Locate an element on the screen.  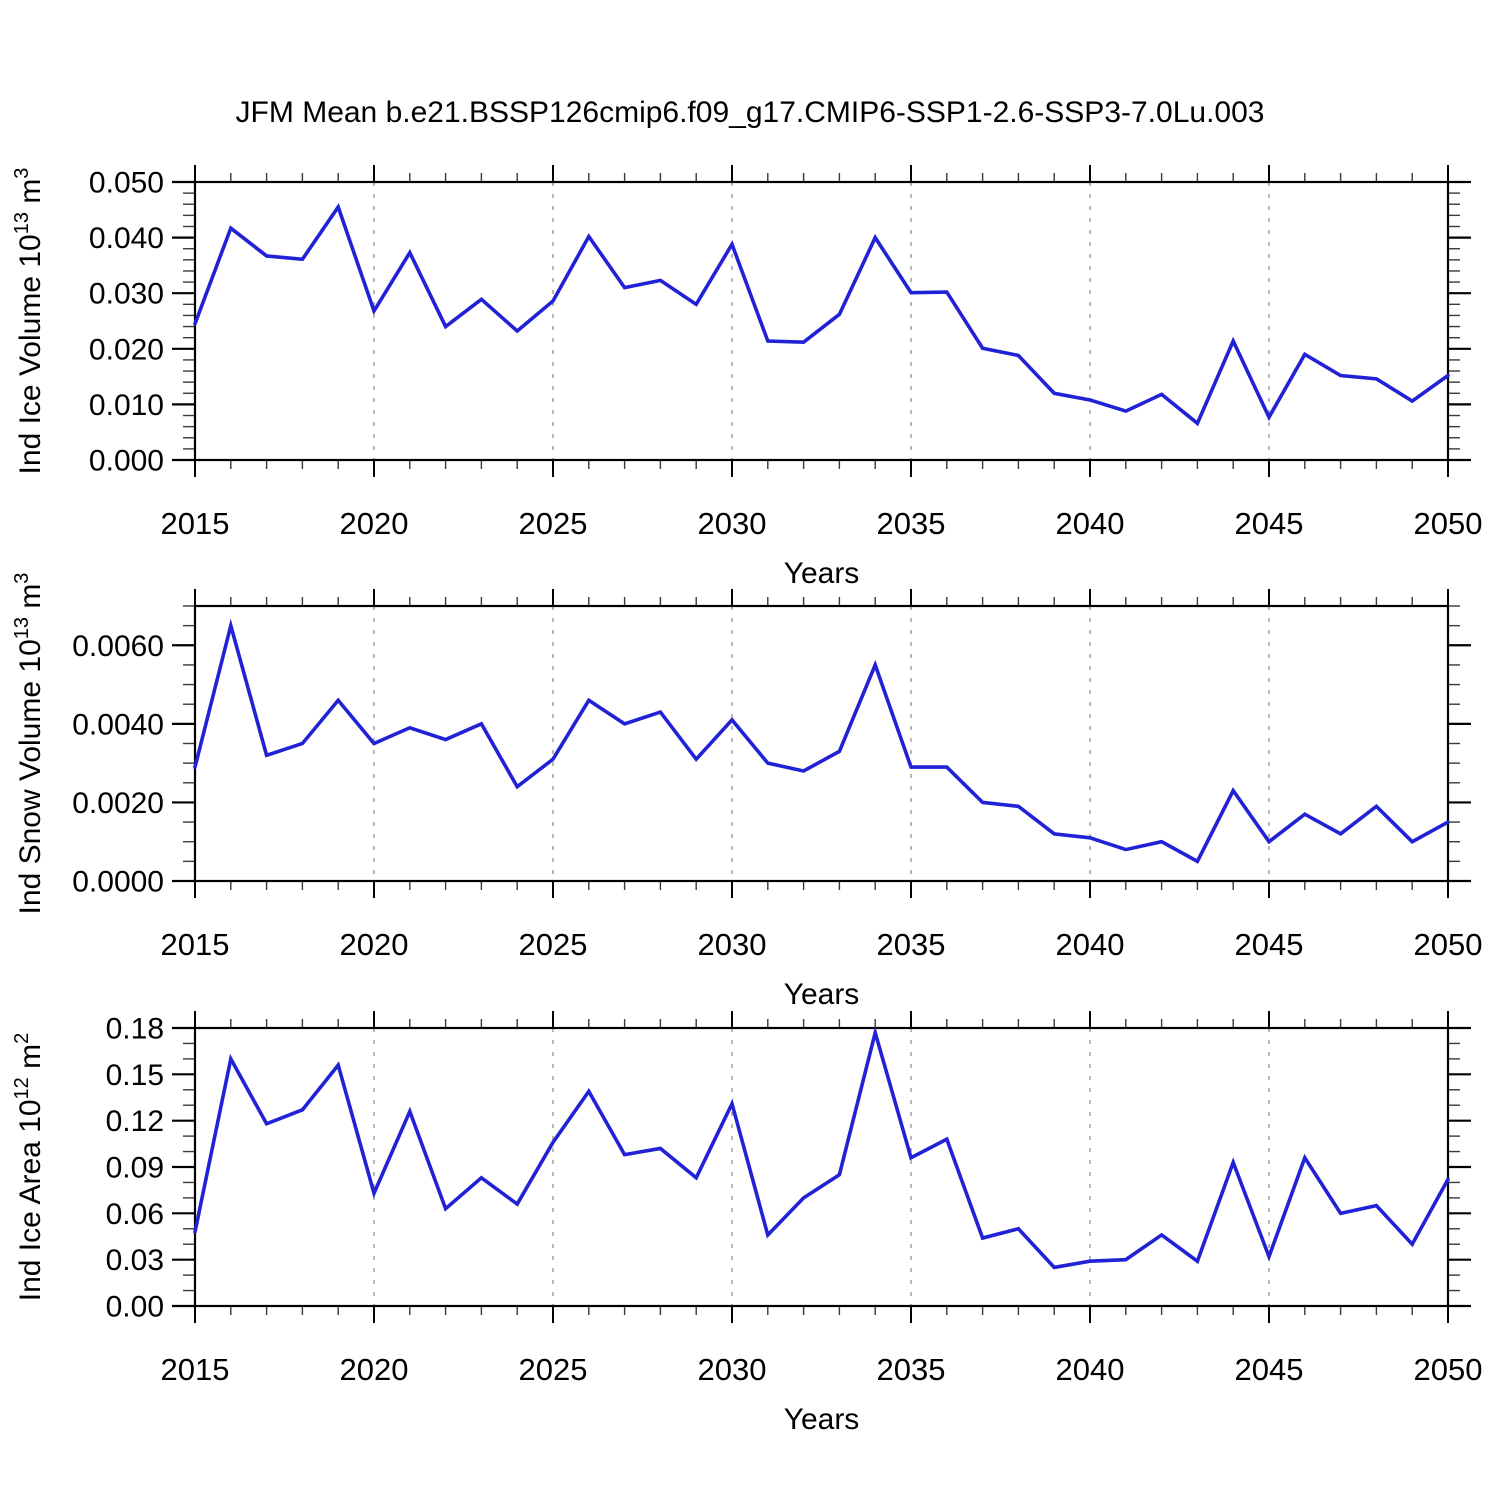
y-axis-title: Ind Ice Area 1012 m2 is located at coordinates (29, 1167).